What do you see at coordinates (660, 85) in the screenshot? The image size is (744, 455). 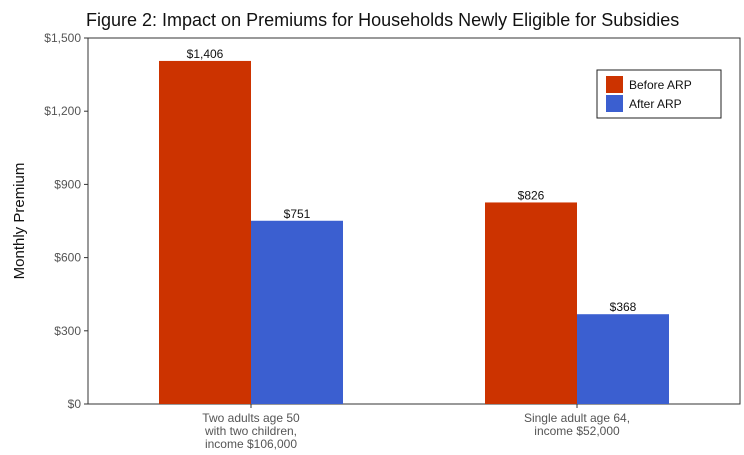 I see `legend-label: Before ARP` at bounding box center [660, 85].